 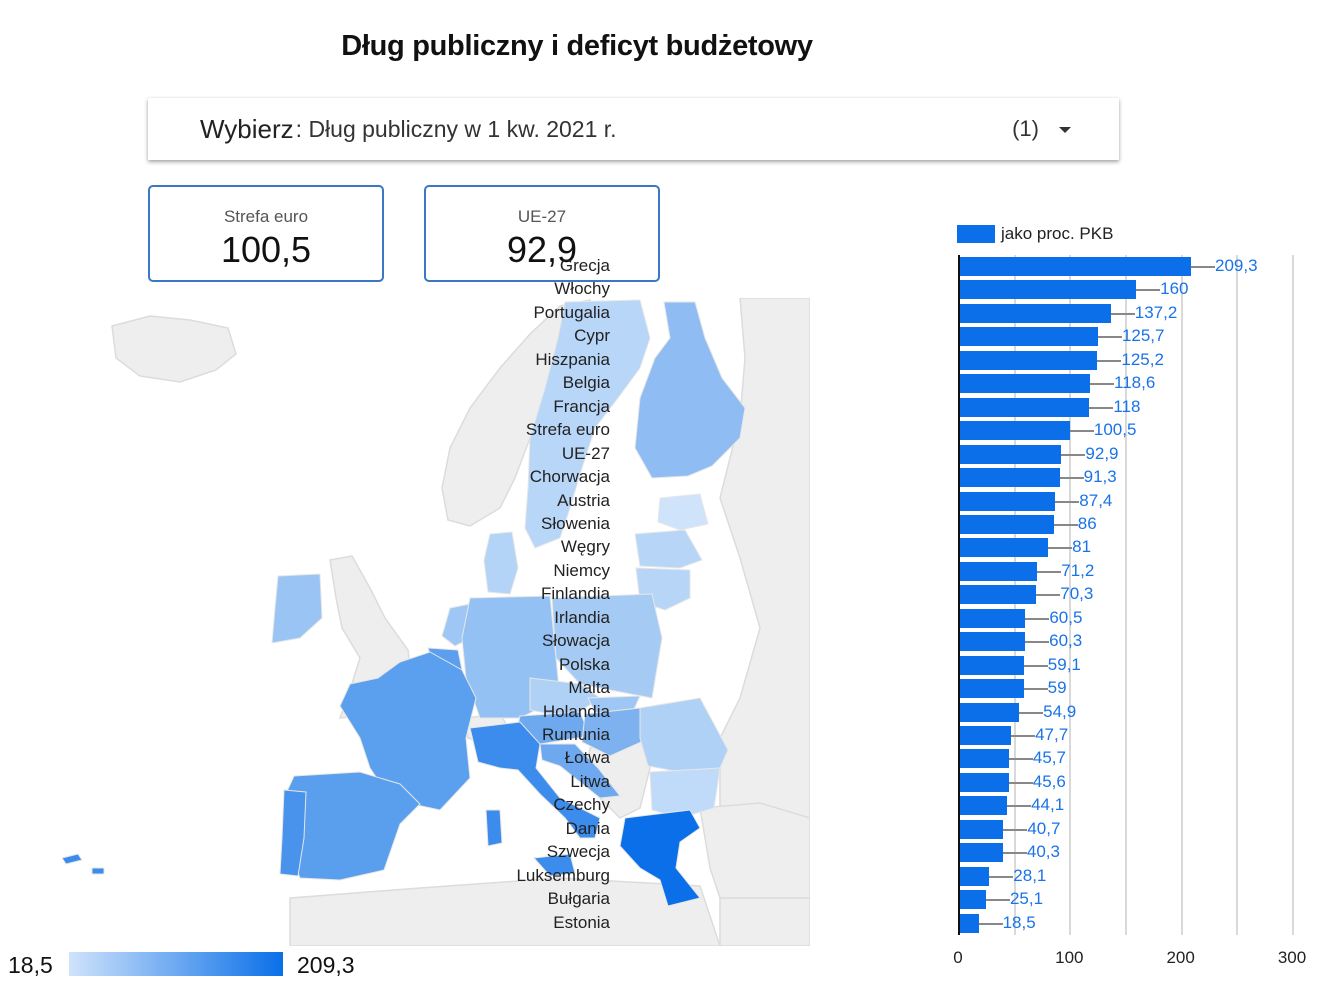 I want to click on category-label: Finlandia, so click(x=575, y=594).